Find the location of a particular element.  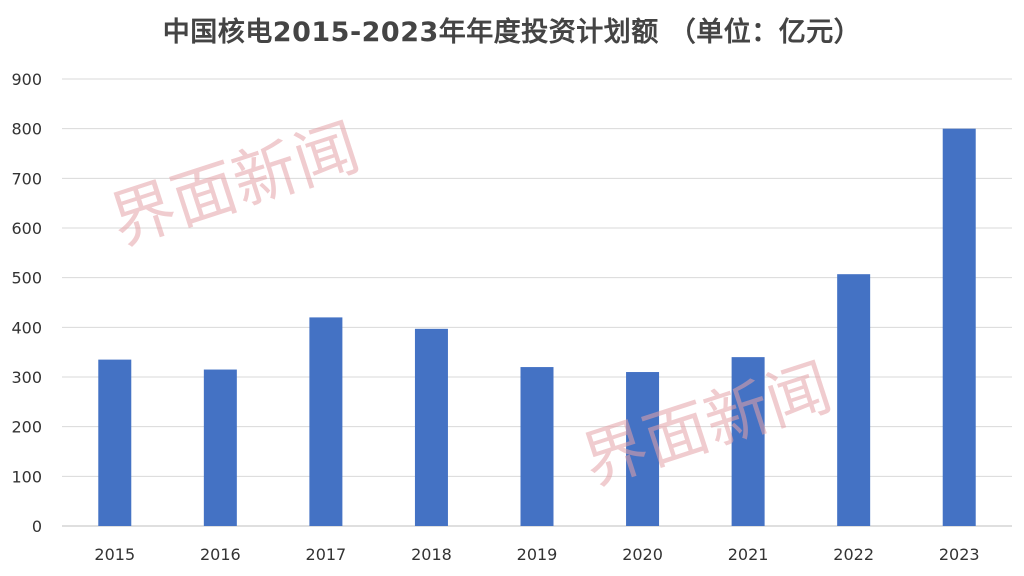

y-tick-label: 300 is located at coordinates (26, 377).